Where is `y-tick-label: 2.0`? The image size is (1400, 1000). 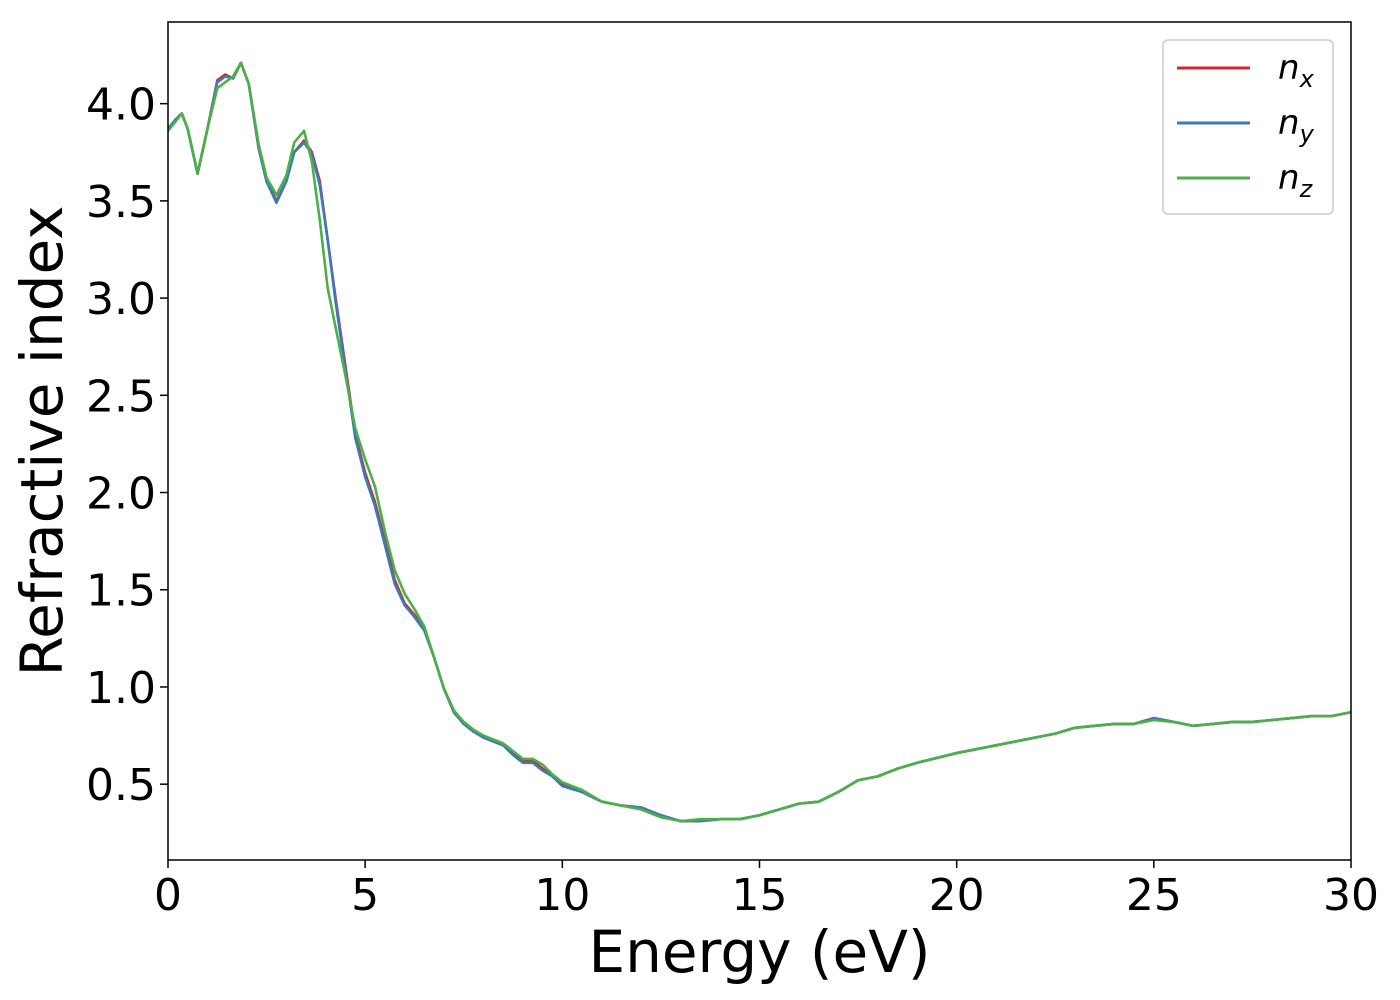 y-tick-label: 2.0 is located at coordinates (121, 494).